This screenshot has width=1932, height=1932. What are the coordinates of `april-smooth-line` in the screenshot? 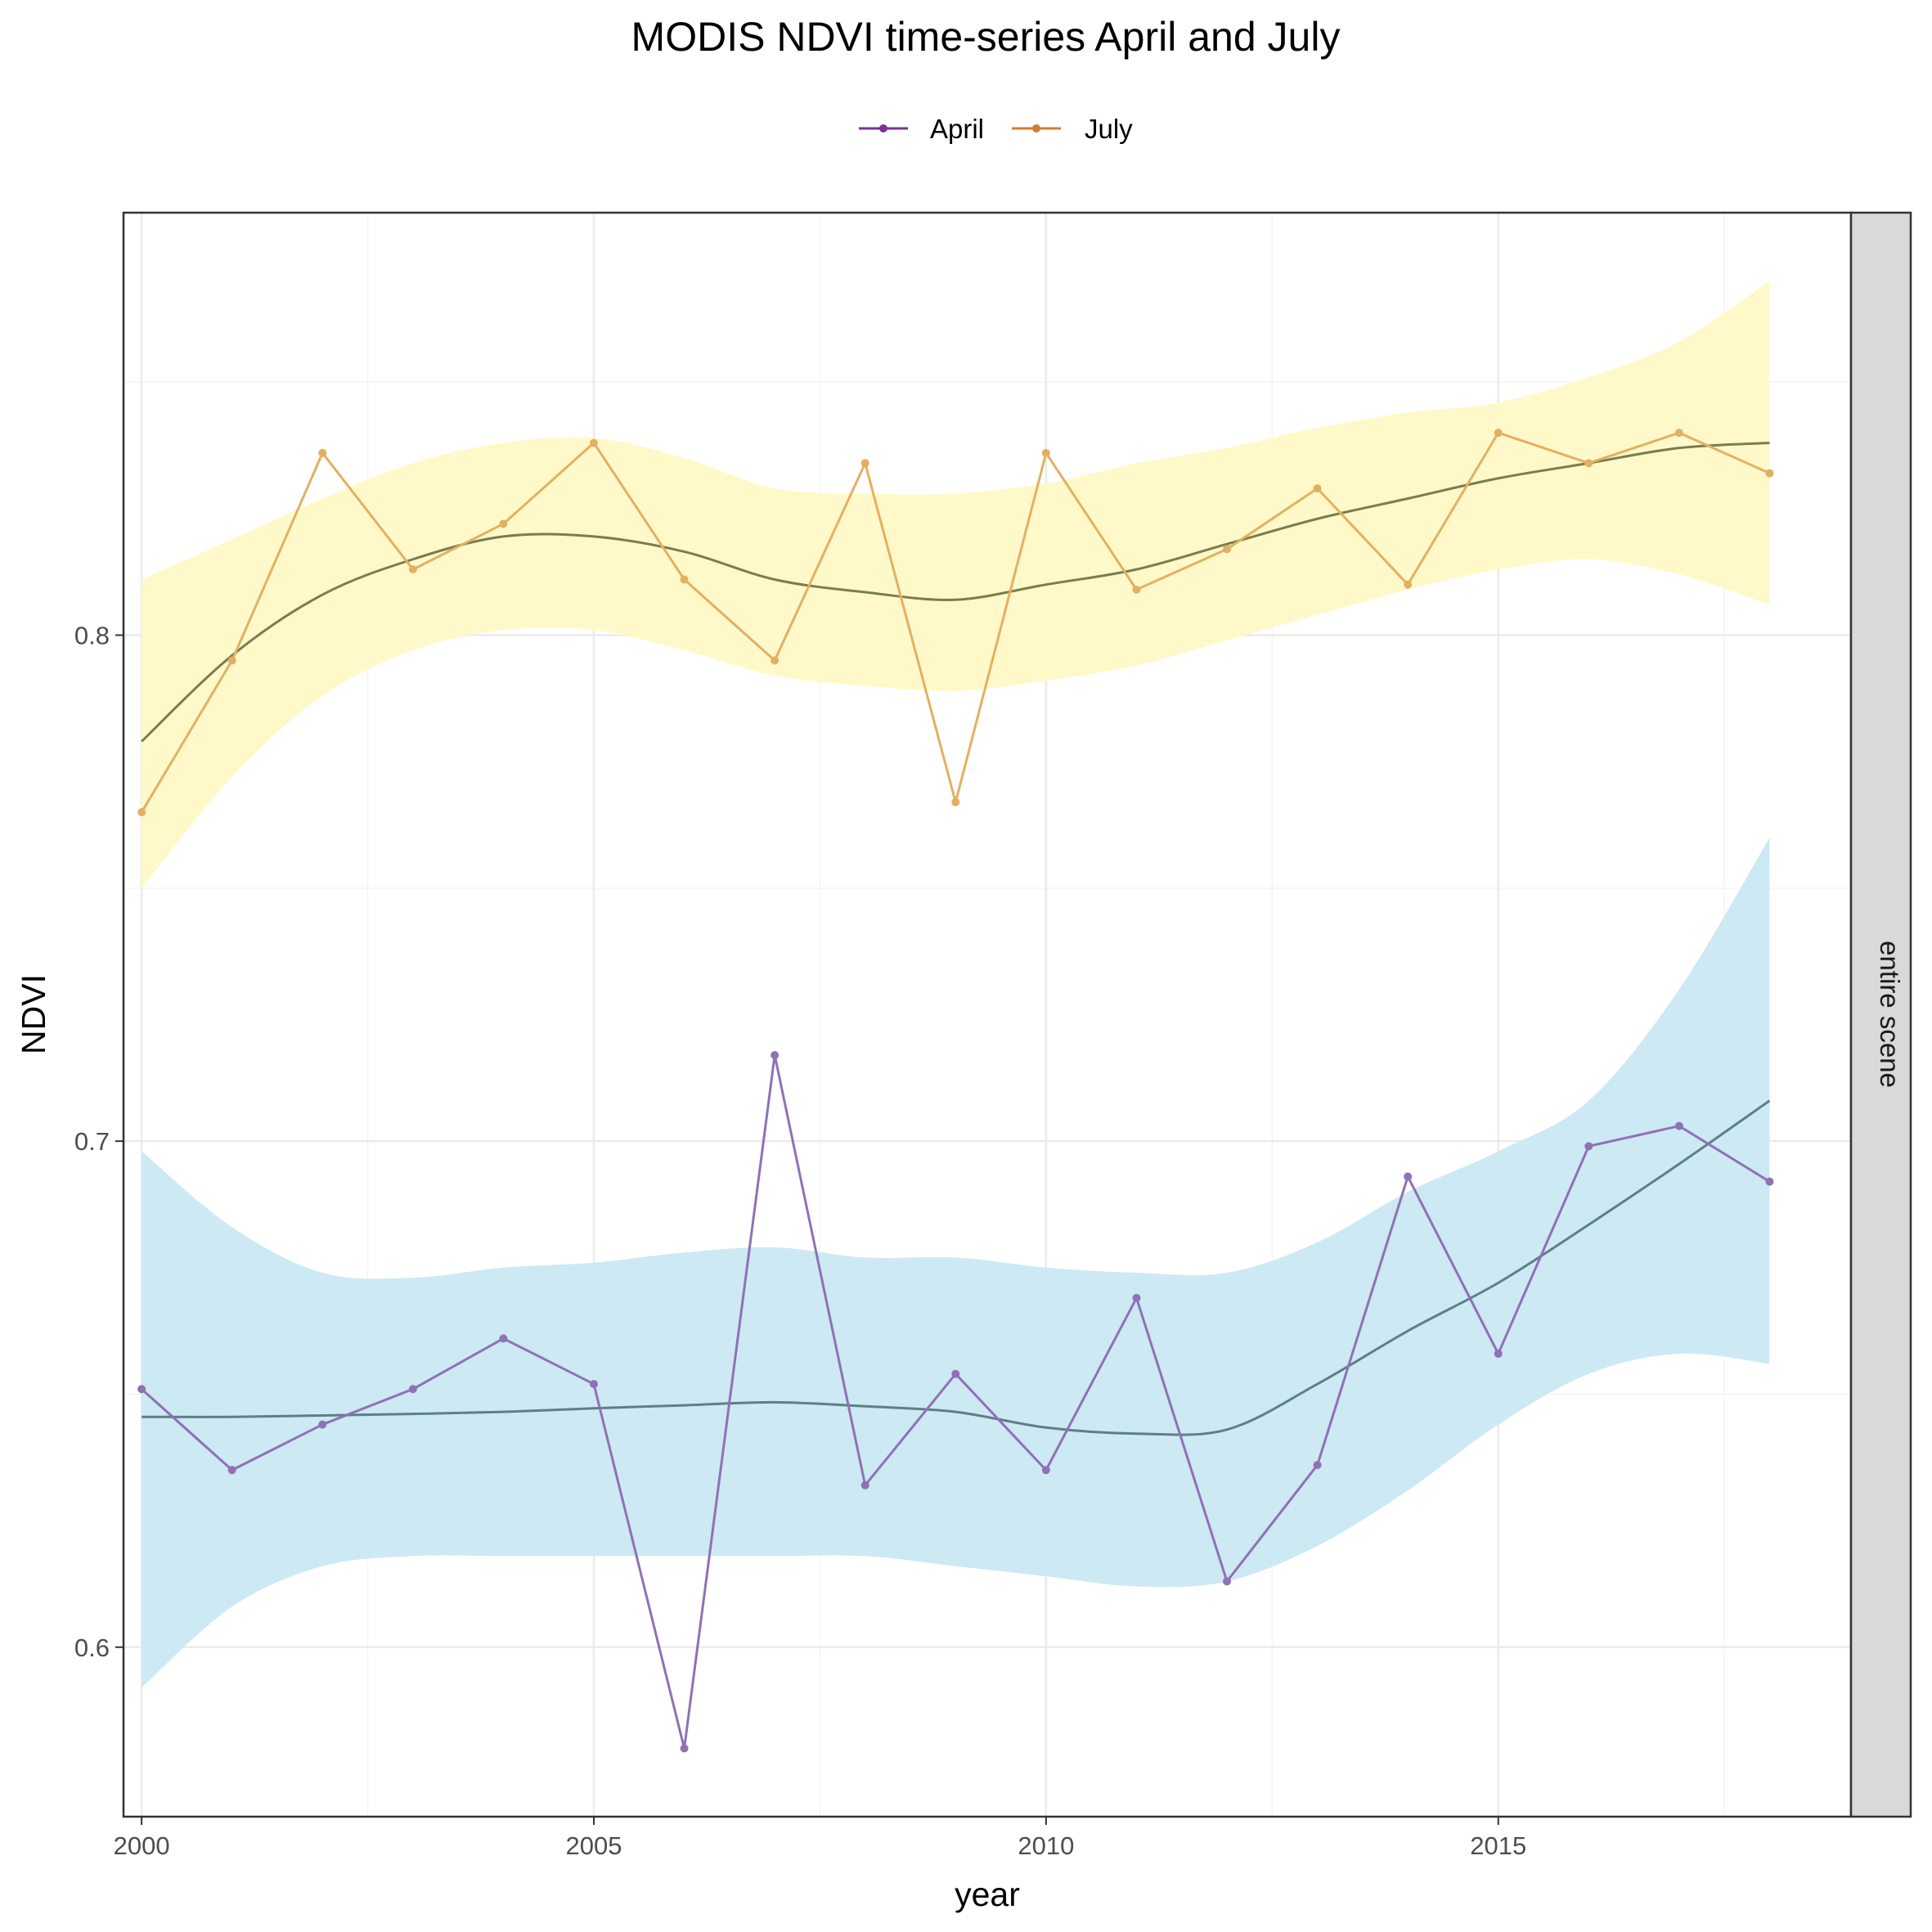 It's located at (957, 1268).